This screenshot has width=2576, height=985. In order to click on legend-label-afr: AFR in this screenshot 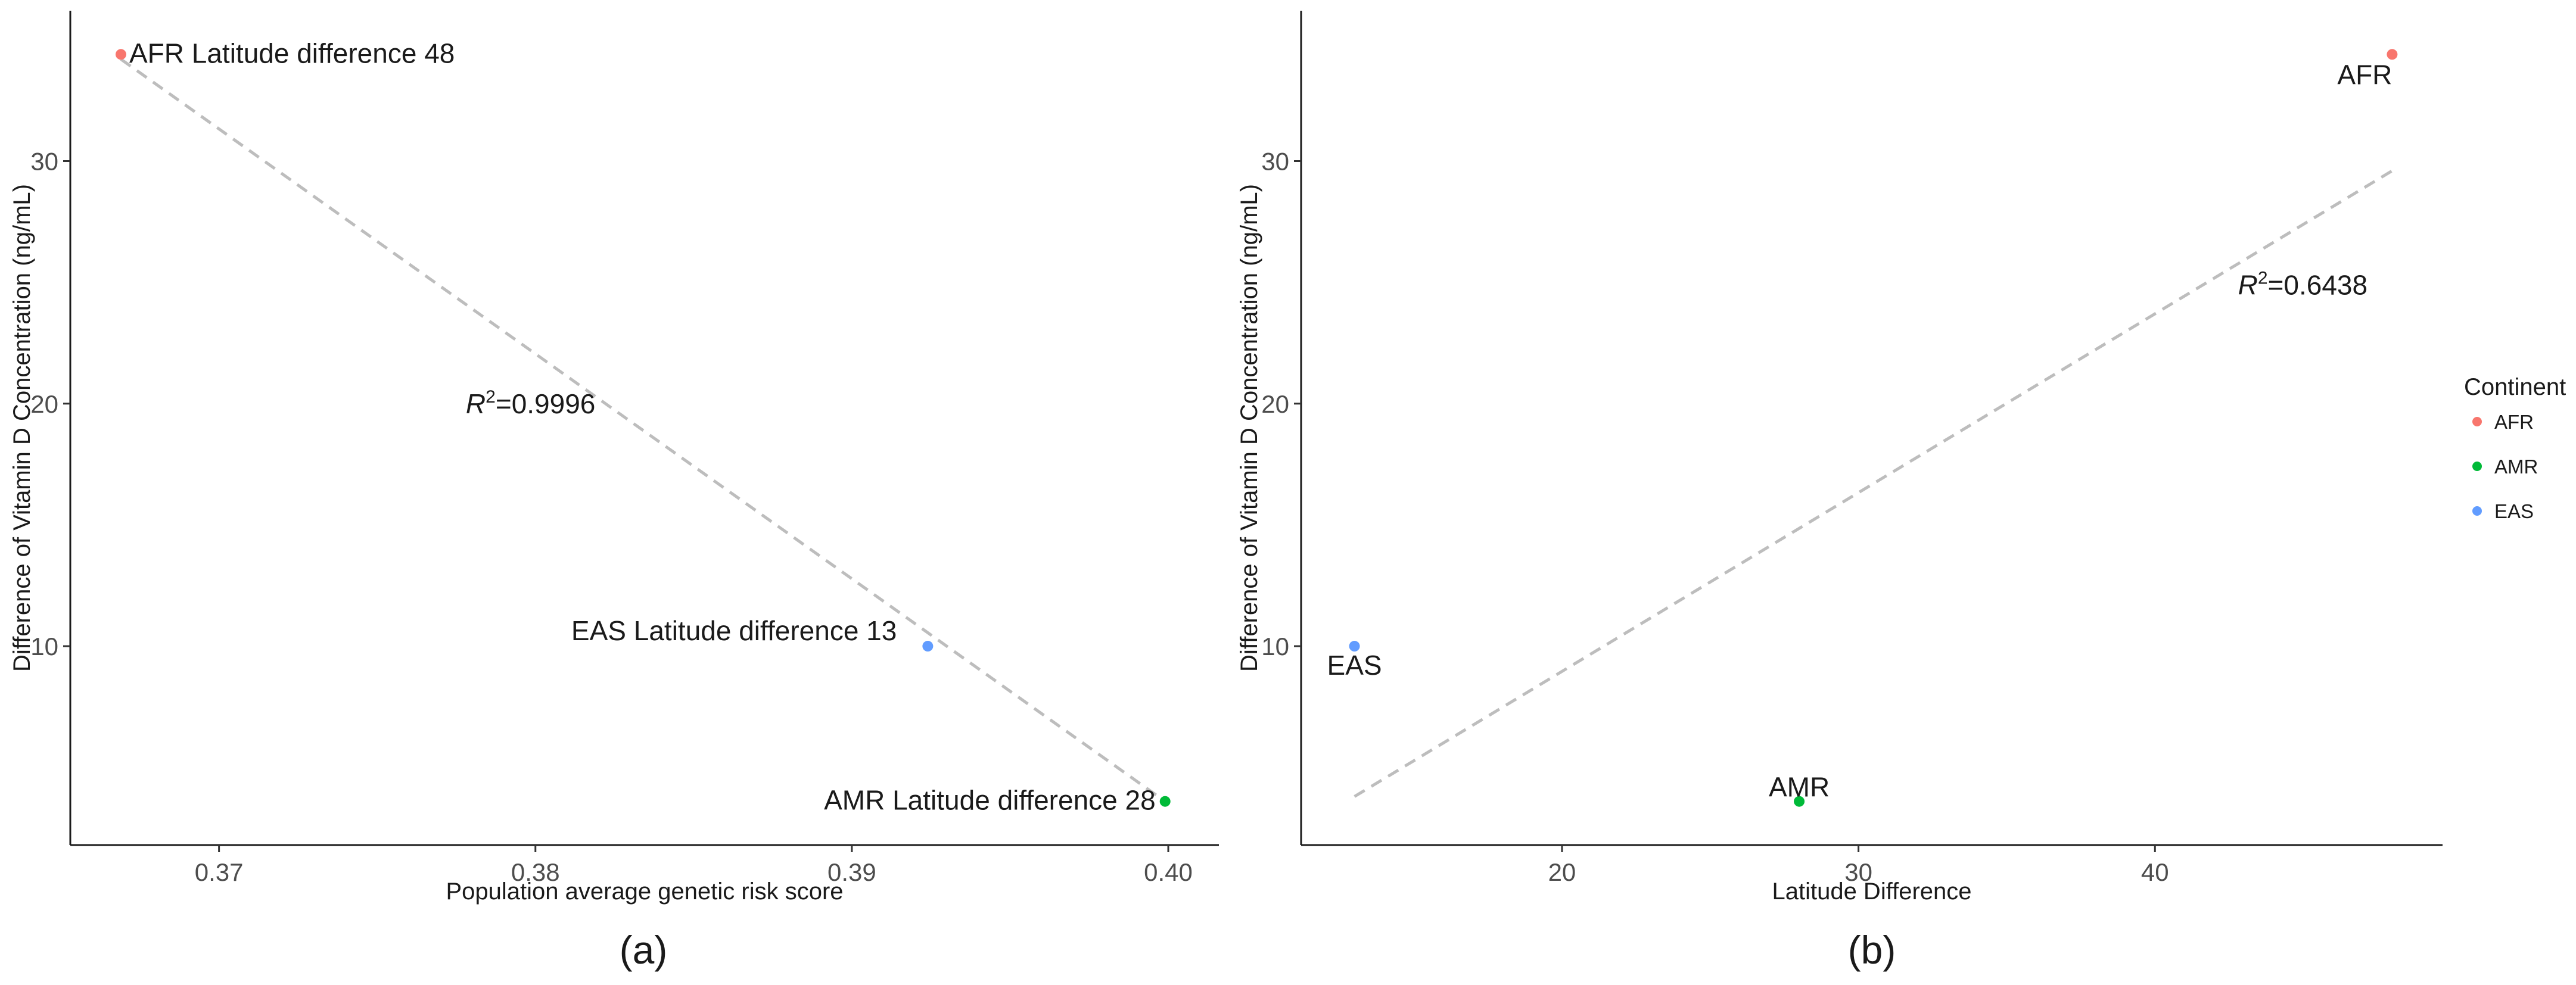, I will do `click(2514, 422)`.